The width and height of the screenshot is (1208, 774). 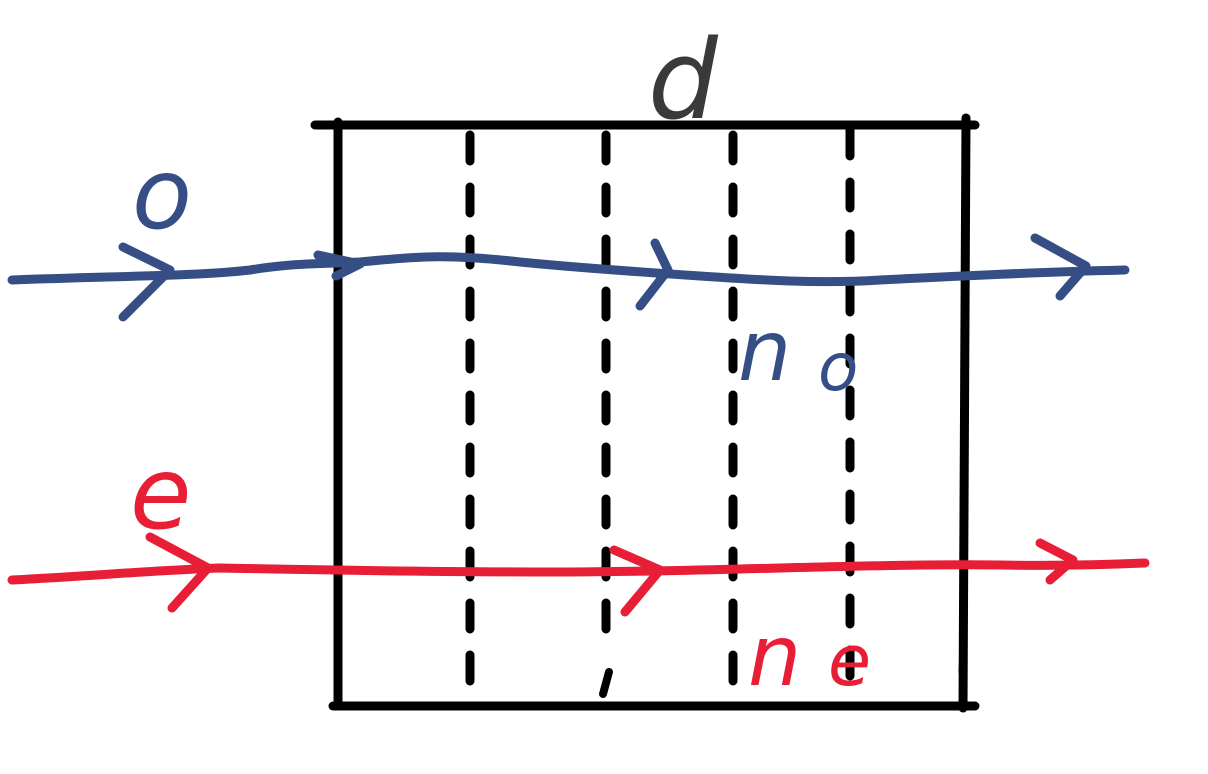 I want to click on ordinary-index-base: n, so click(x=764, y=351).